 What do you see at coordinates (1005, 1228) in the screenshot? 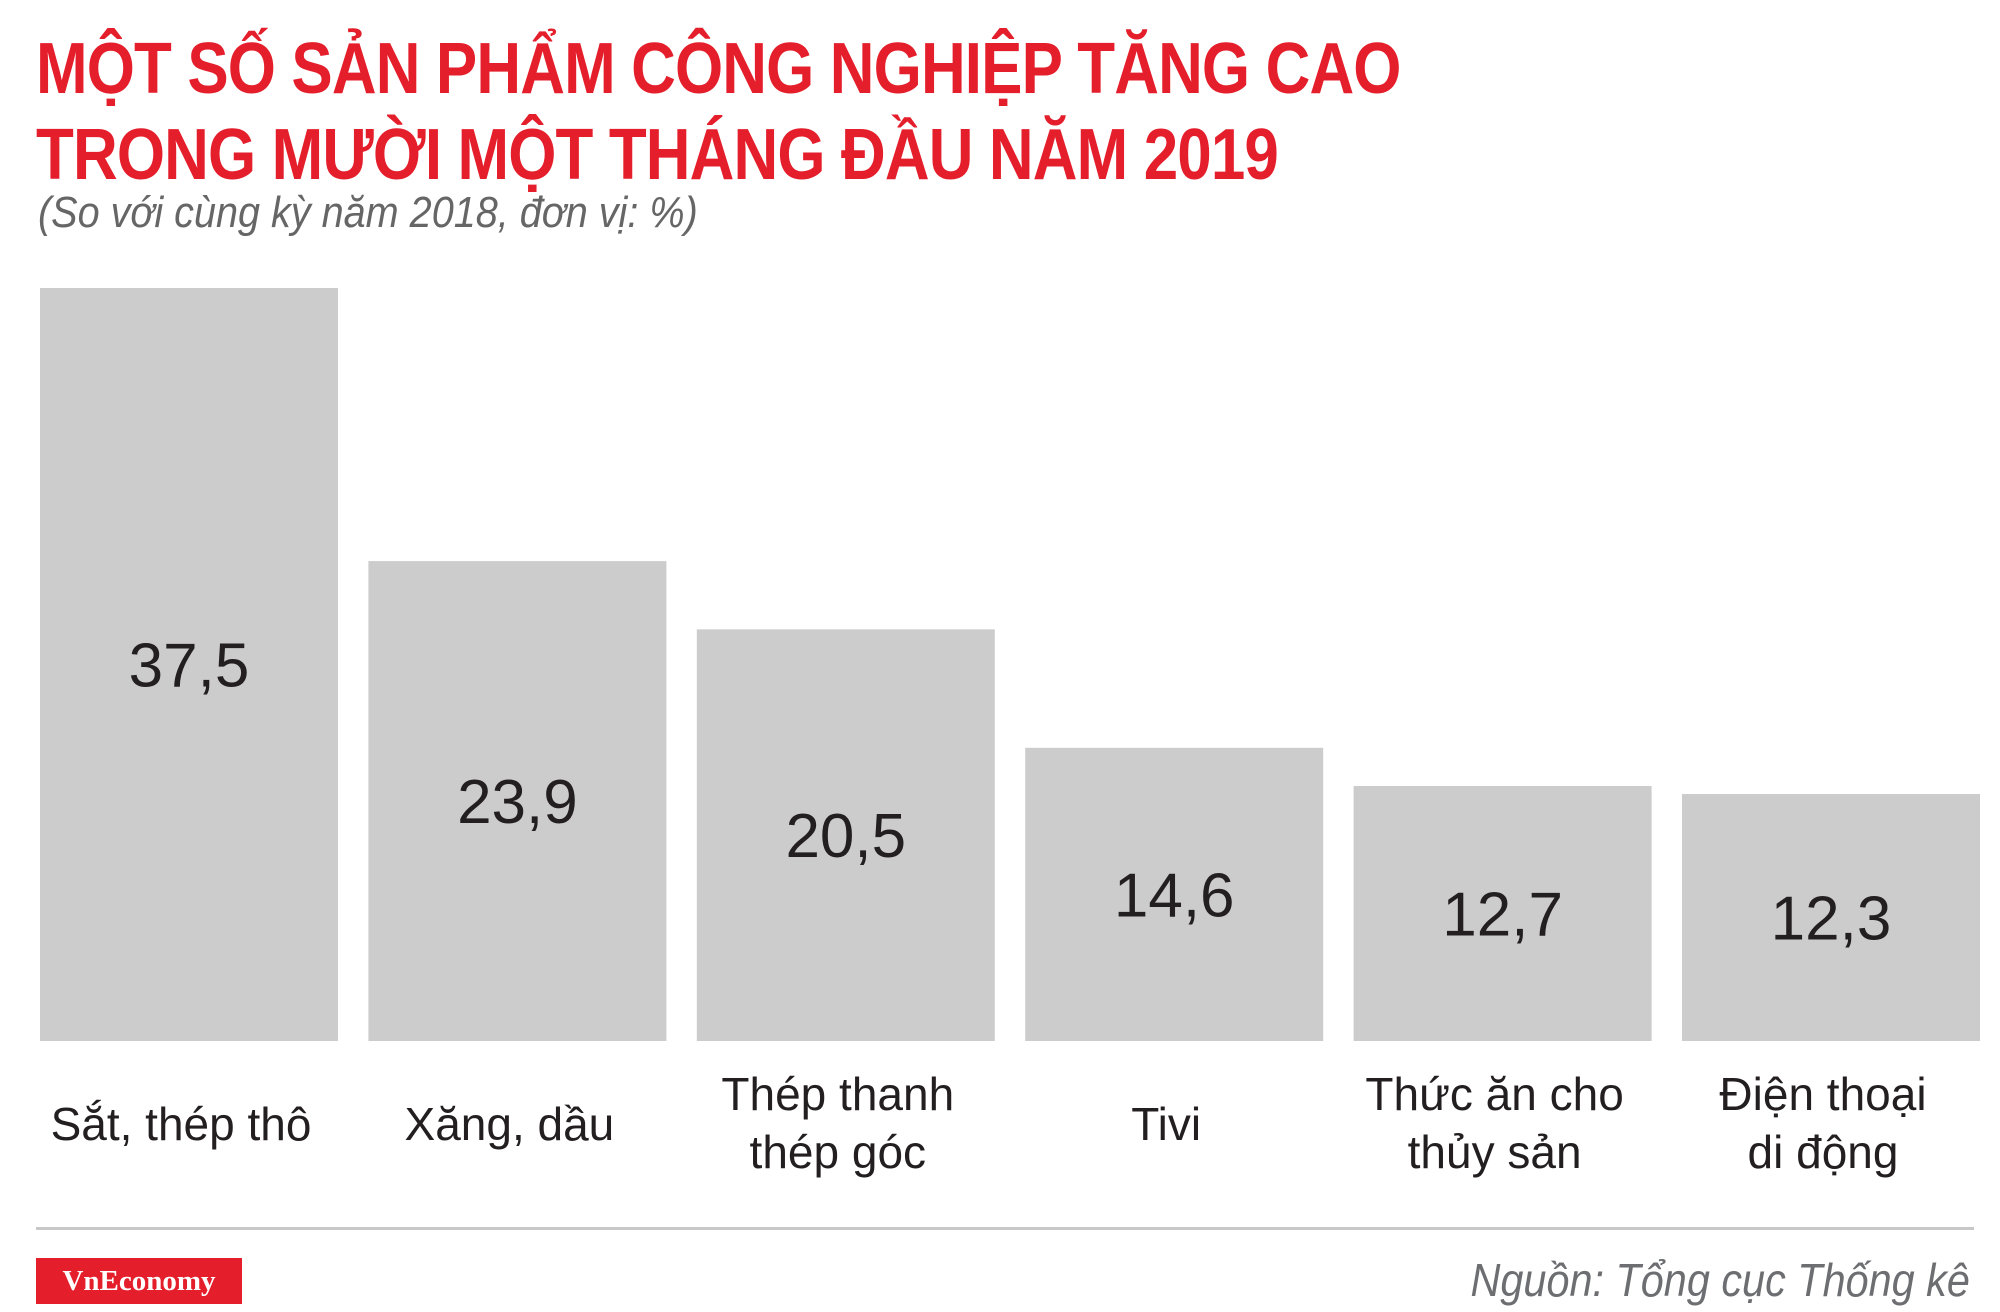
I see `footer-divider` at bounding box center [1005, 1228].